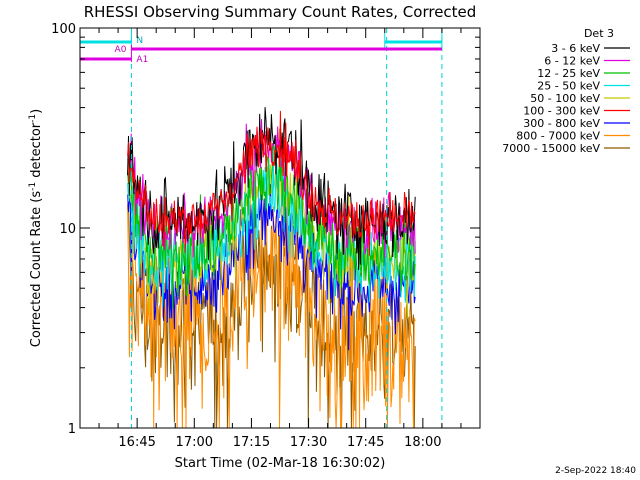 This screenshot has height=480, width=640. I want to click on legend-label: 100 - 300 keV, so click(561, 111).